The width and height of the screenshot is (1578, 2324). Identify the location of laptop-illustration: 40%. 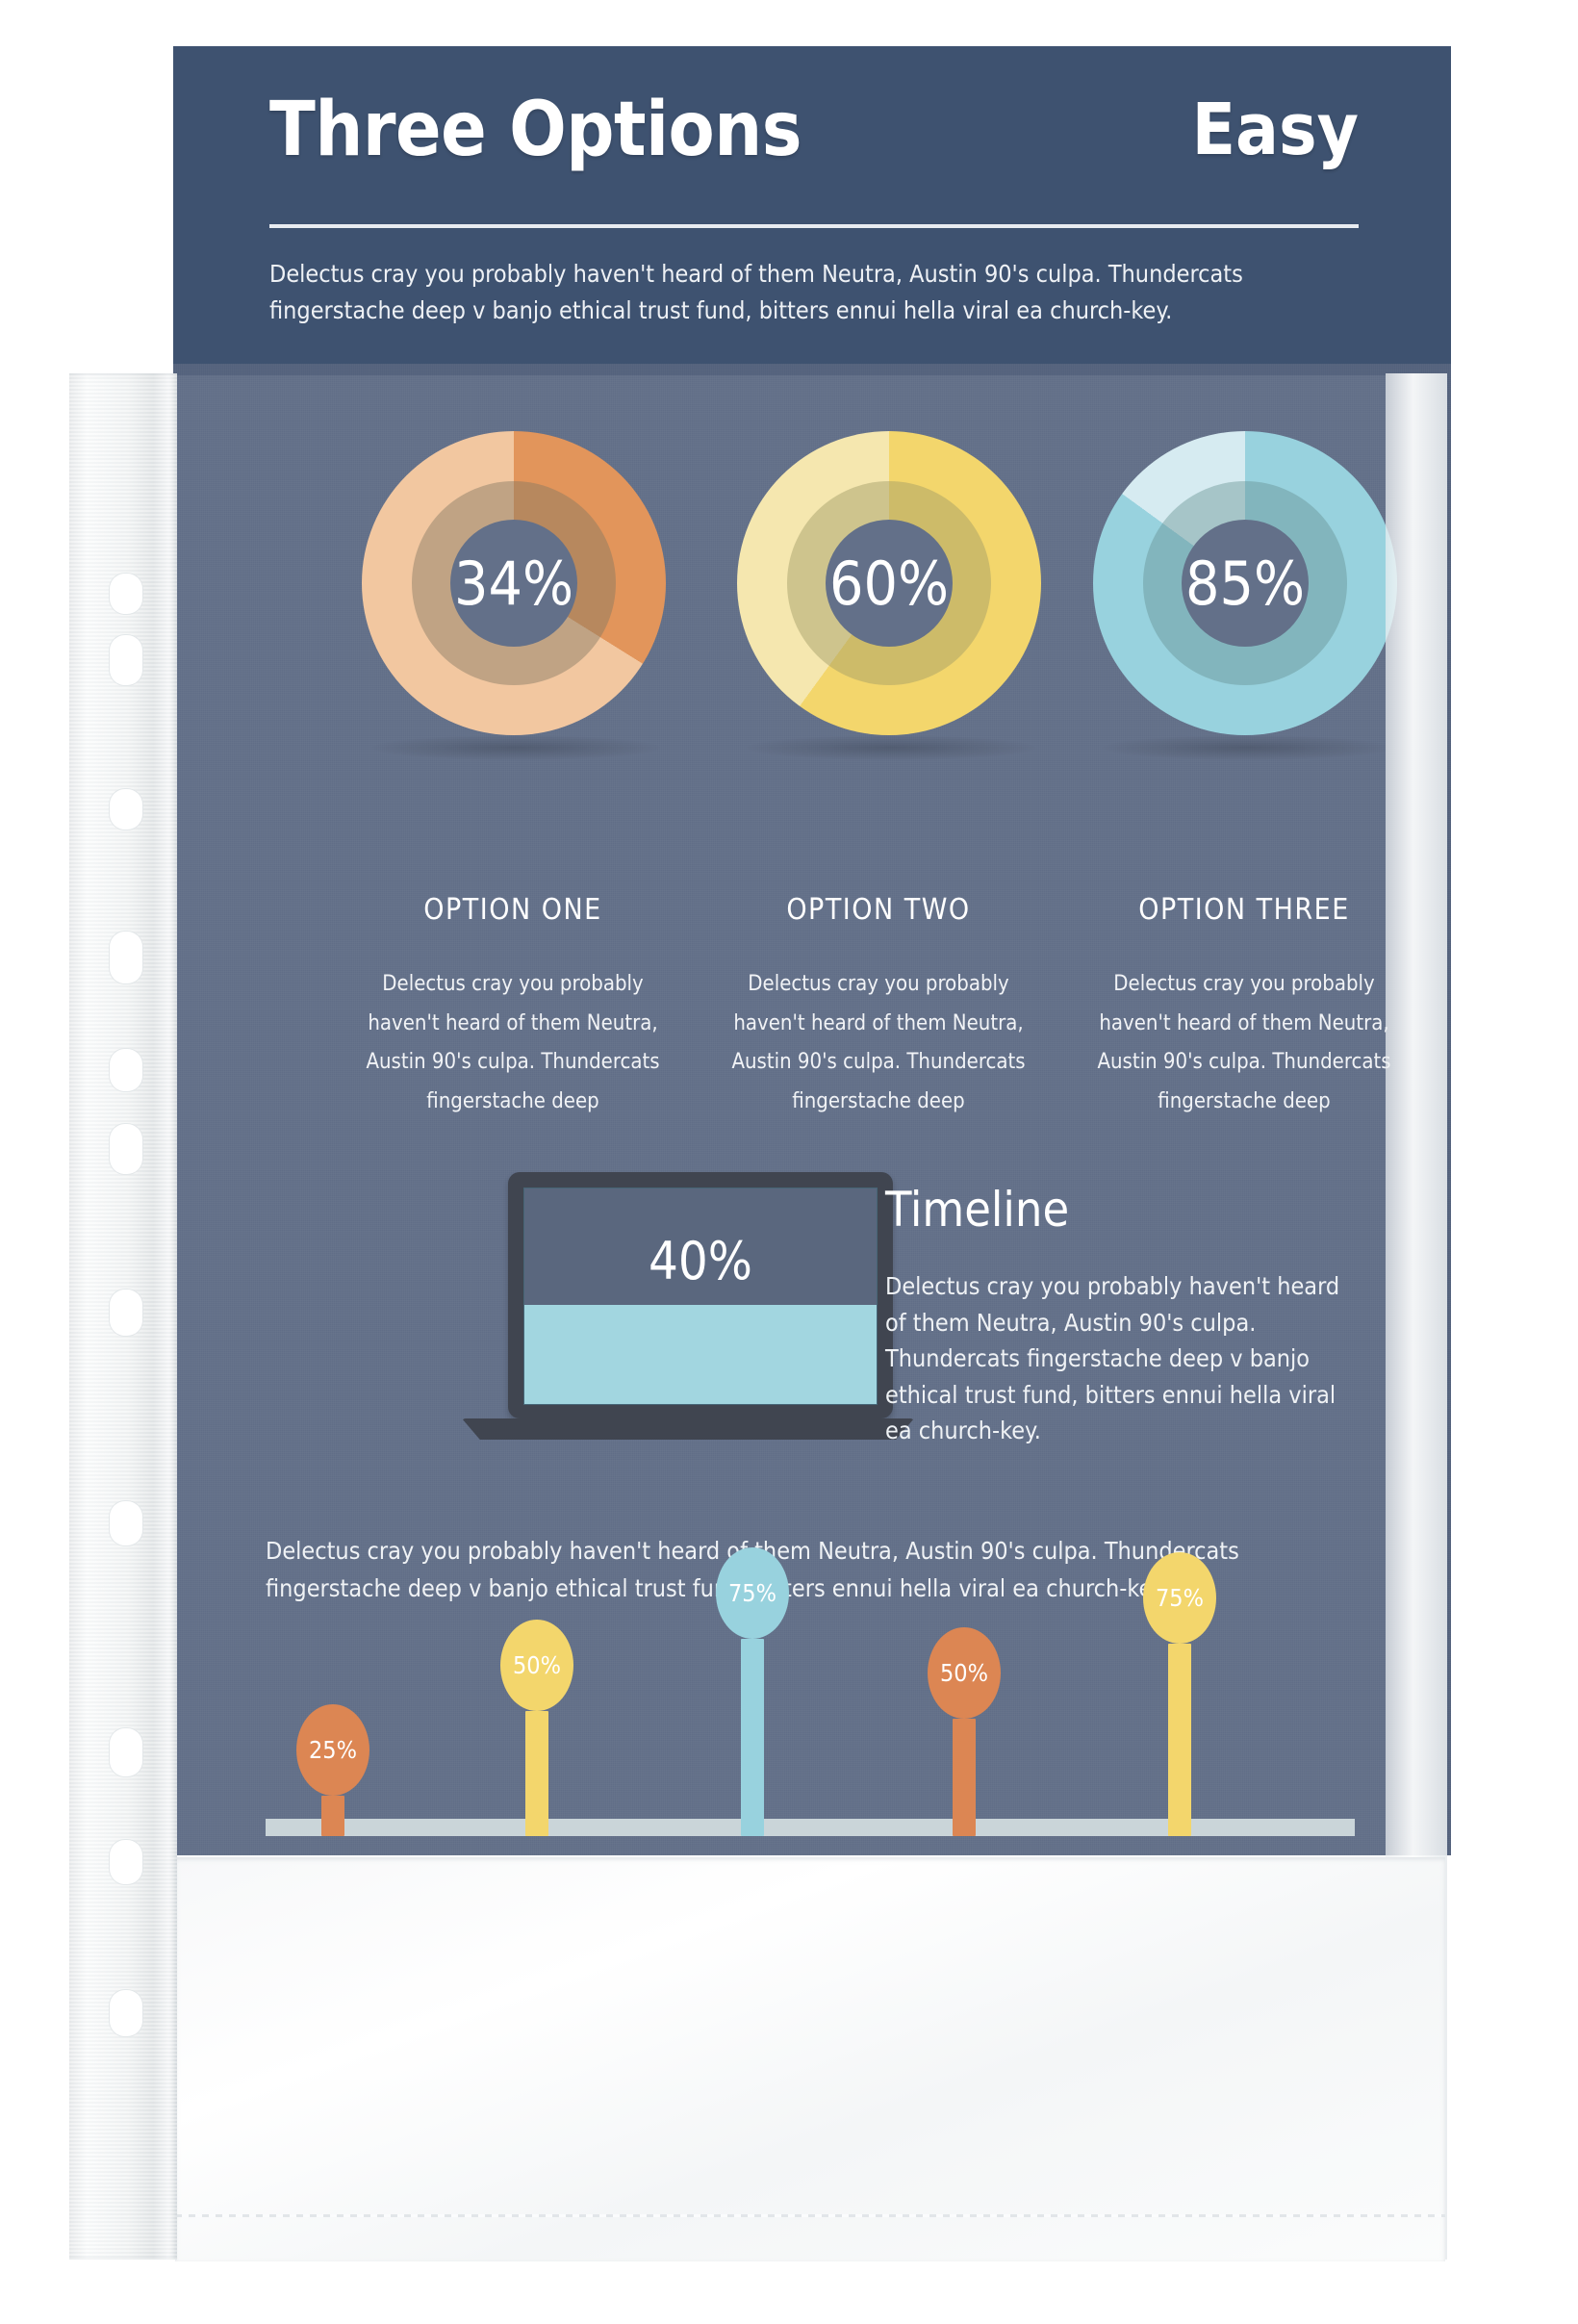
(688, 1312).